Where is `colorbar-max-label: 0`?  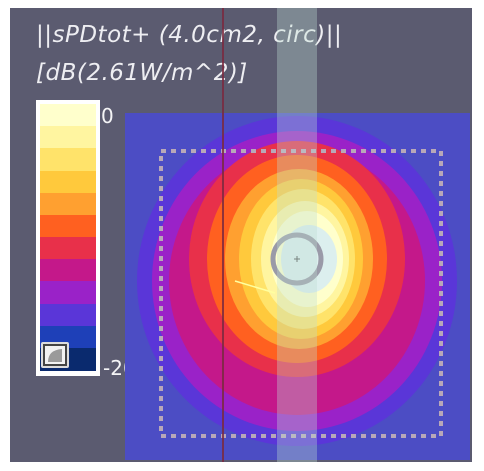
colorbar-max-label: 0 is located at coordinates (107, 116).